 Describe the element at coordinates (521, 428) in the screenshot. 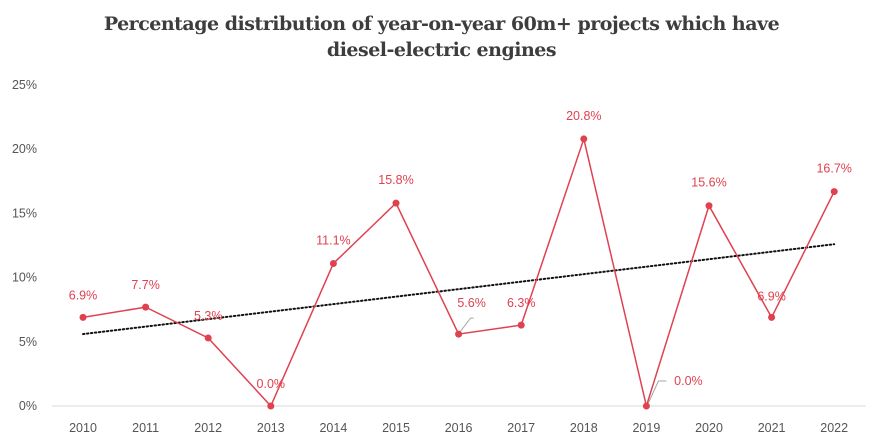

I see `x-tick-label: 2017` at that location.